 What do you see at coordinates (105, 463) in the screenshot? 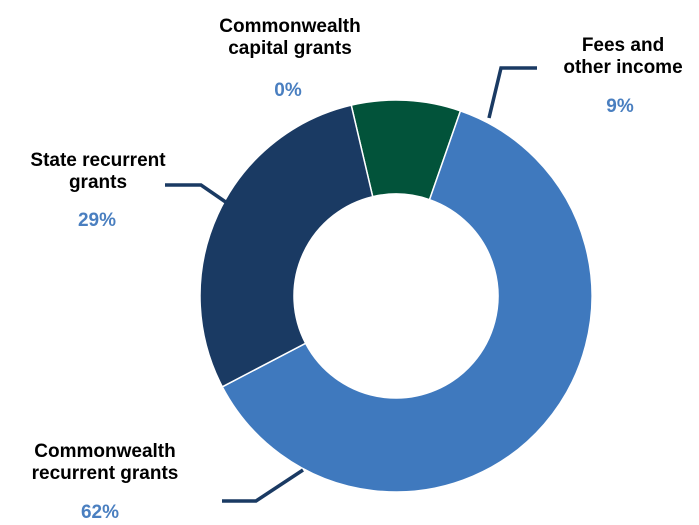
I see `slice-label-commonwealth-recurrent-grants: Commonwealth recurrent grants` at bounding box center [105, 463].